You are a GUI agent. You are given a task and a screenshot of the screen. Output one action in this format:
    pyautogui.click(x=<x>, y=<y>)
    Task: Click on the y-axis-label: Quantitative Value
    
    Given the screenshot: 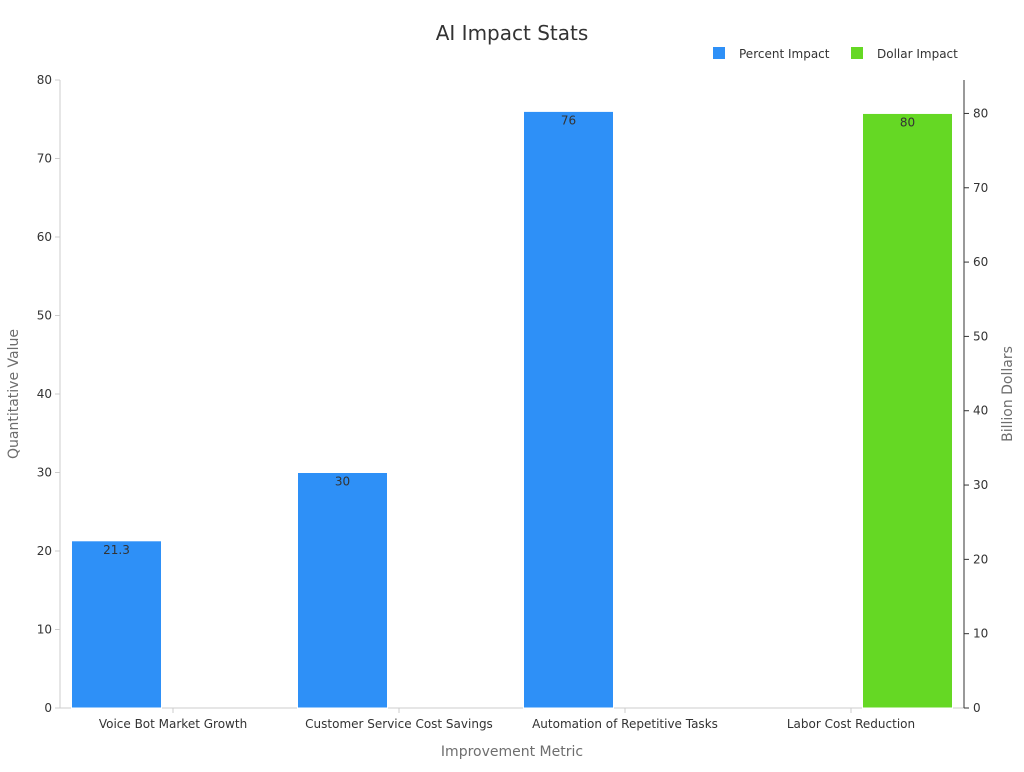 What is the action you would take?
    pyautogui.click(x=14, y=394)
    